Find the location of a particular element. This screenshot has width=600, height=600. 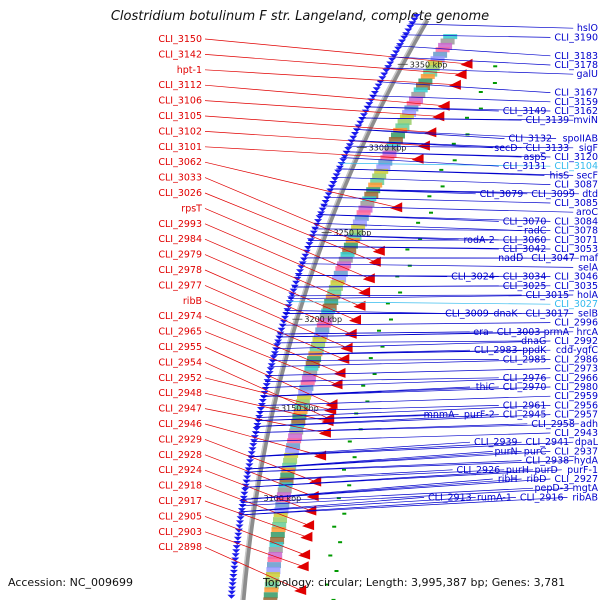

reverse-gene-label: CLI_2929 is located at coordinates (180, 439).